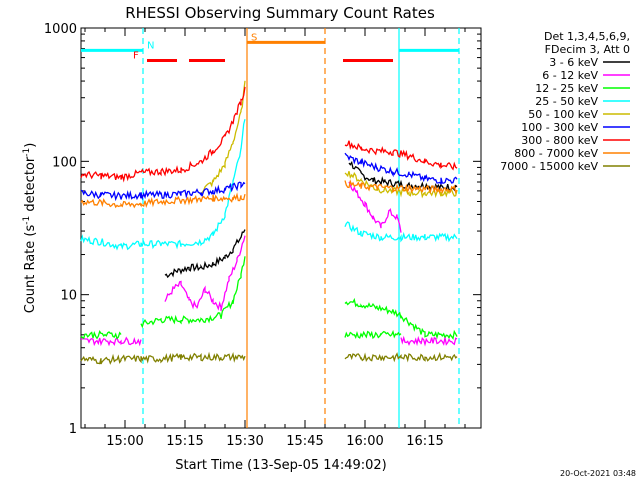 Image resolution: width=640 pixels, height=480 pixels. What do you see at coordinates (280, 13) in the screenshot?
I see `chart-title: RHESSI Observing Summary Count Rates` at bounding box center [280, 13].